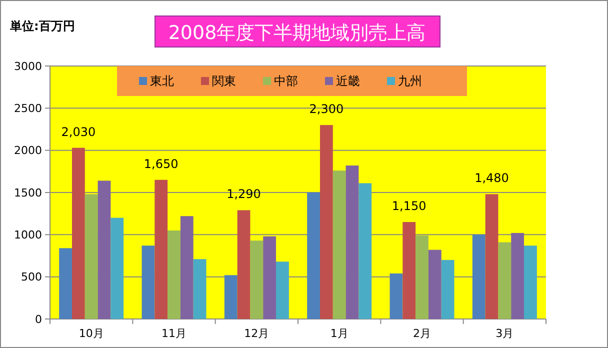  Describe the element at coordinates (91, 333) in the screenshot. I see `x-tick-label: 10月` at that location.